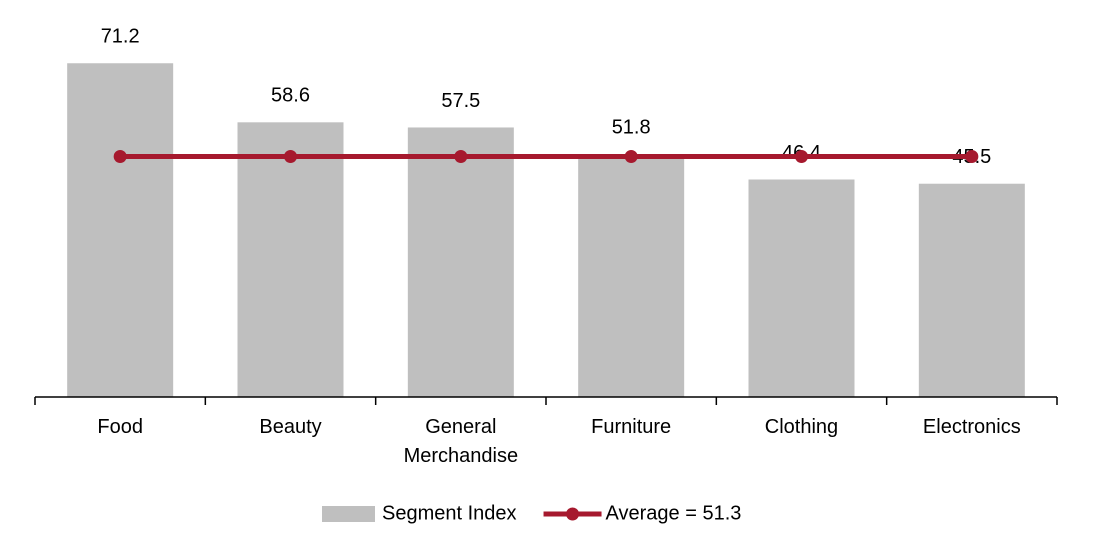 Image resolution: width=1097 pixels, height=543 pixels. I want to click on x-tick-label: Clothing, so click(801, 427).